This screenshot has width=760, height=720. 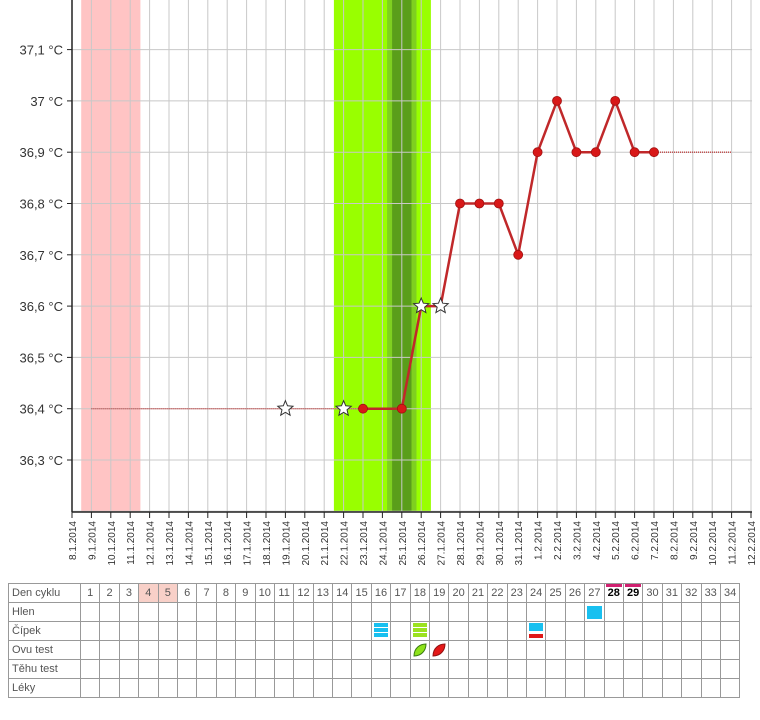 I want to click on cycle-day-cell: 10, so click(x=264, y=593).